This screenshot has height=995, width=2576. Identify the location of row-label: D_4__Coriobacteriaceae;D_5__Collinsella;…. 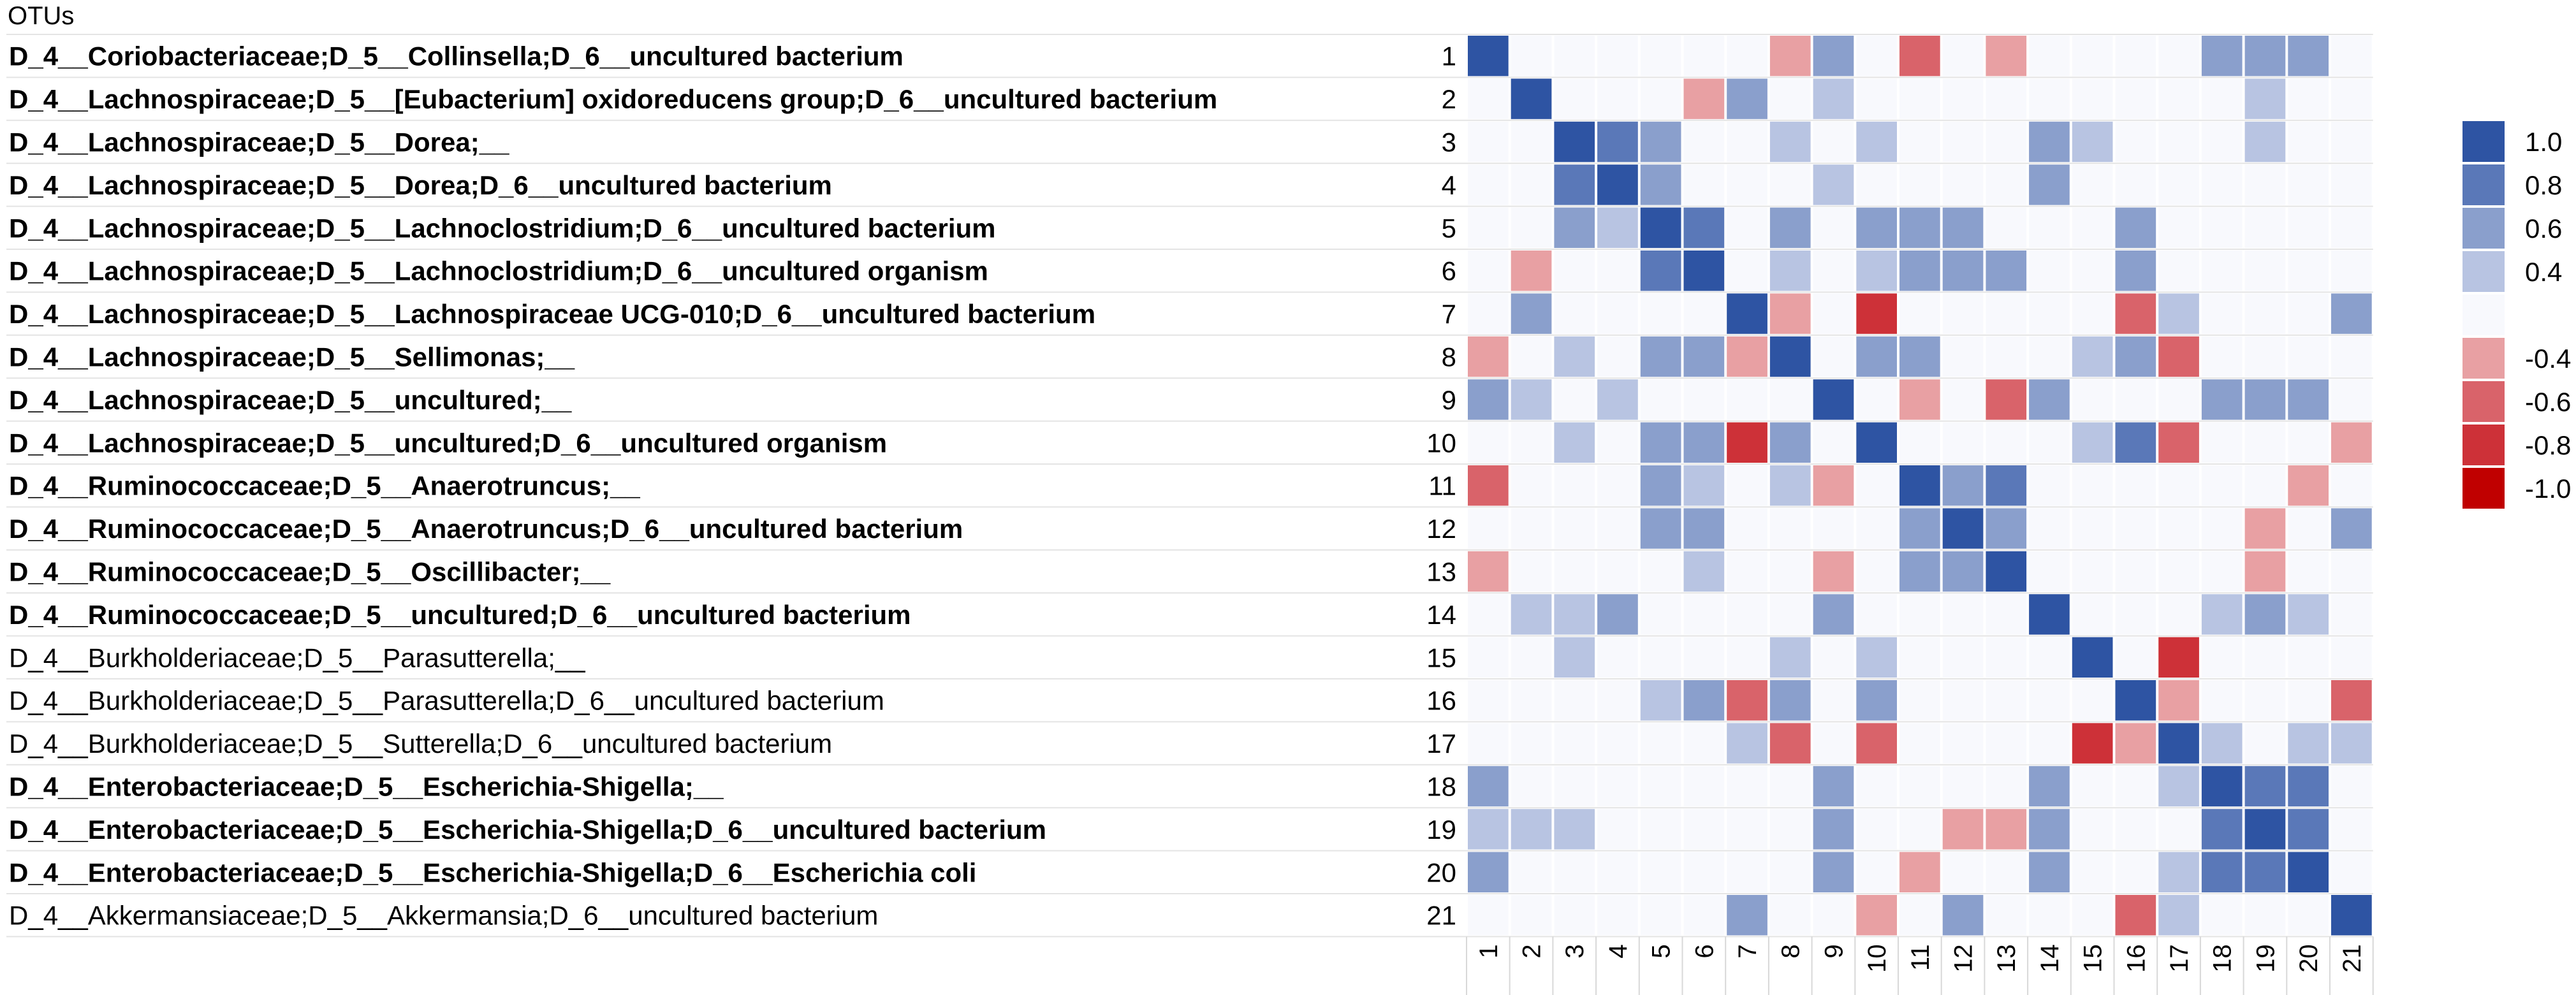
(456, 56).